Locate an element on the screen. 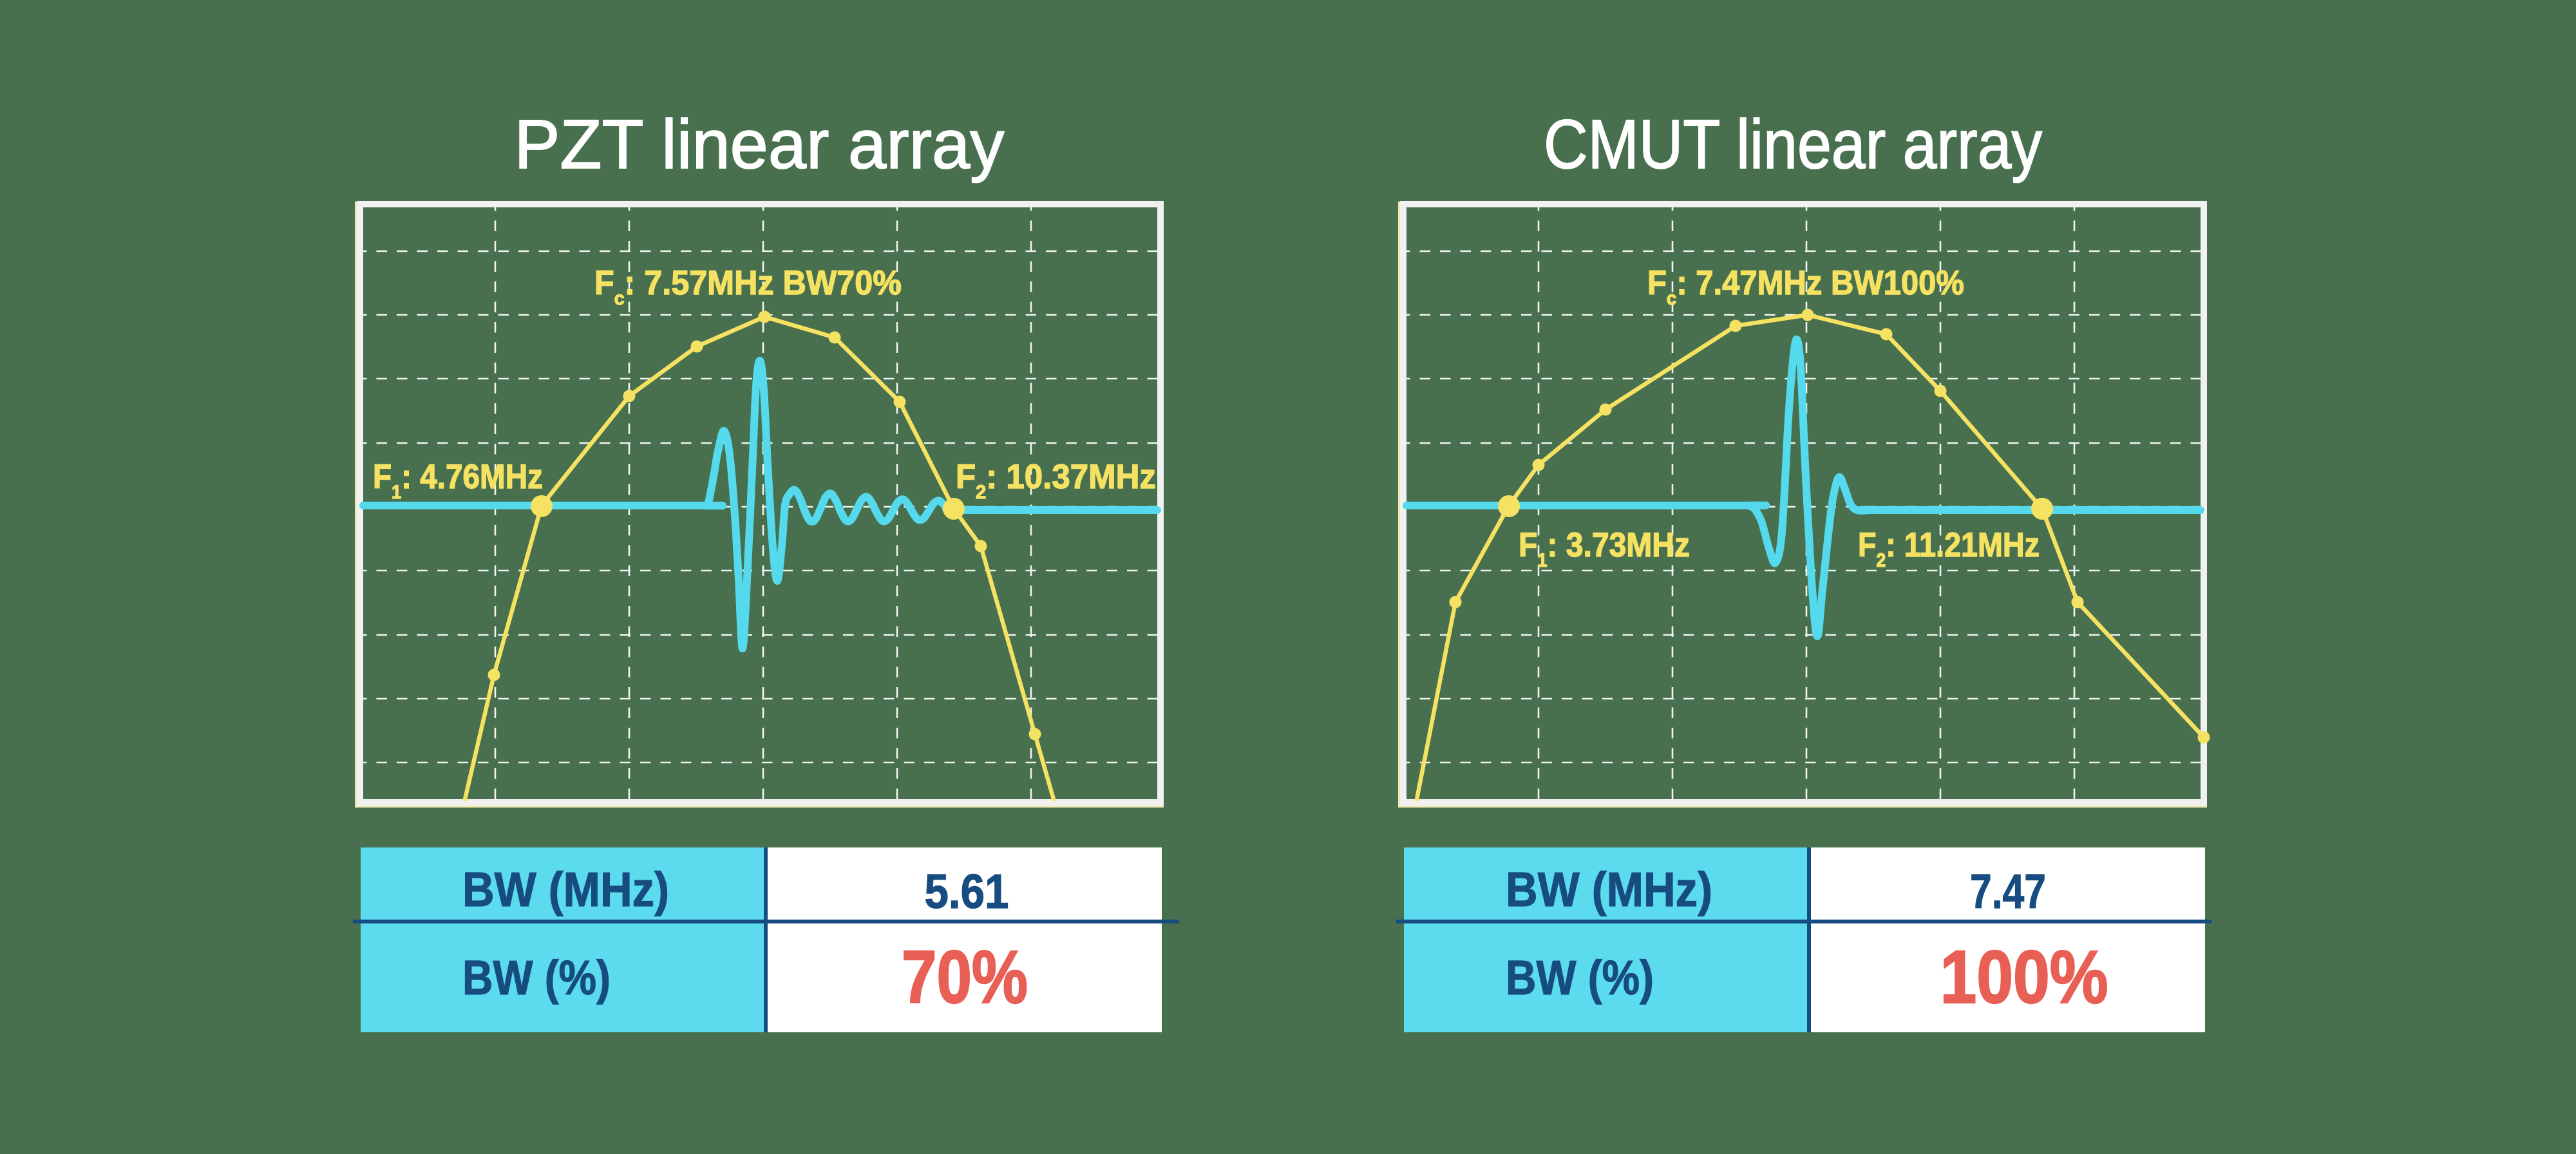  svg-text: 5.61 is located at coordinates (967, 891).